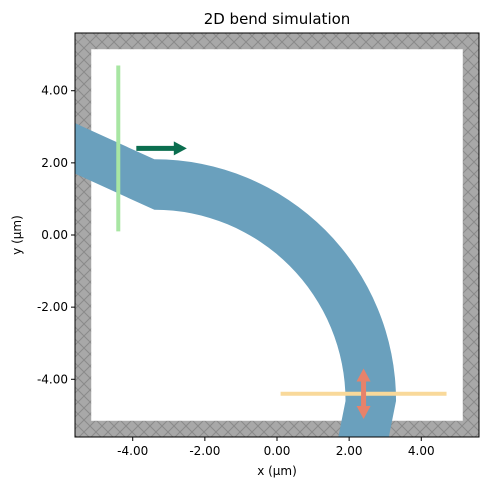 Image resolution: width=489 pixels, height=490 pixels. Describe the element at coordinates (204, 451) in the screenshot. I see `x-tick-label: -2.00` at that location.